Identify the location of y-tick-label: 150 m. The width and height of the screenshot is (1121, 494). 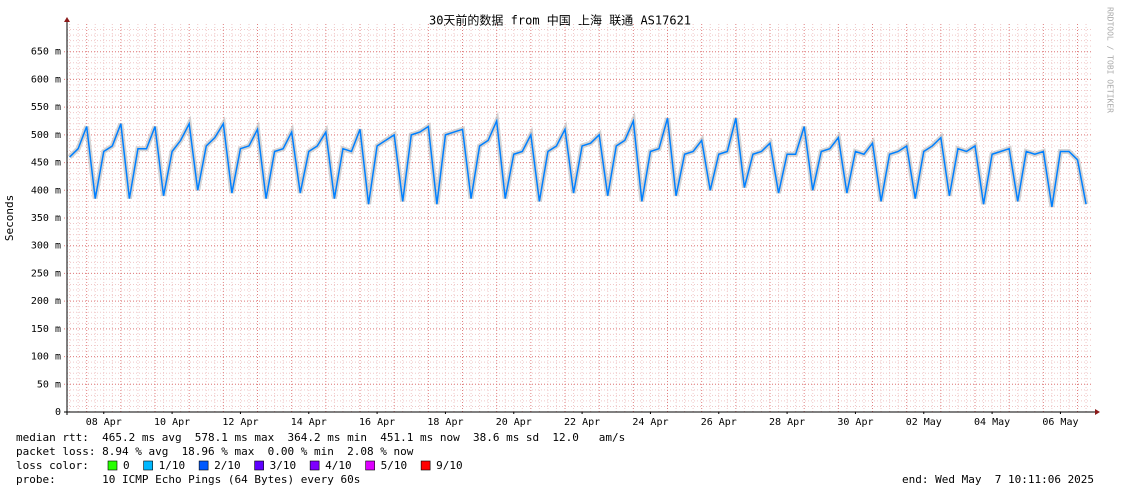
(46, 329).